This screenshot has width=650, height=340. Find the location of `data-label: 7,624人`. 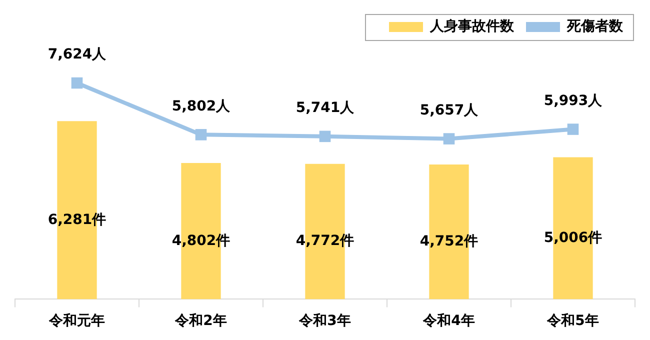

data-label: 7,624人 is located at coordinates (78, 54).